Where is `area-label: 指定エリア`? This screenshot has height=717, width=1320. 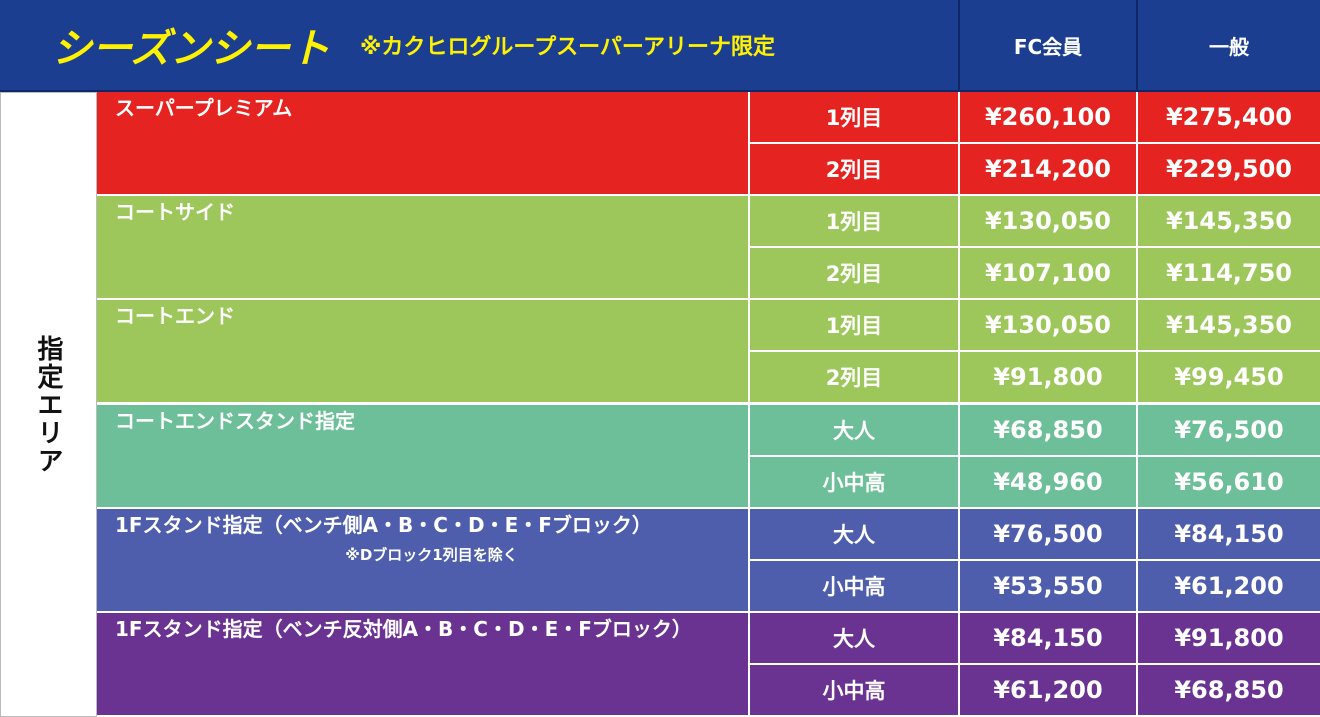
area-label: 指定エリア is located at coordinates (48, 404).